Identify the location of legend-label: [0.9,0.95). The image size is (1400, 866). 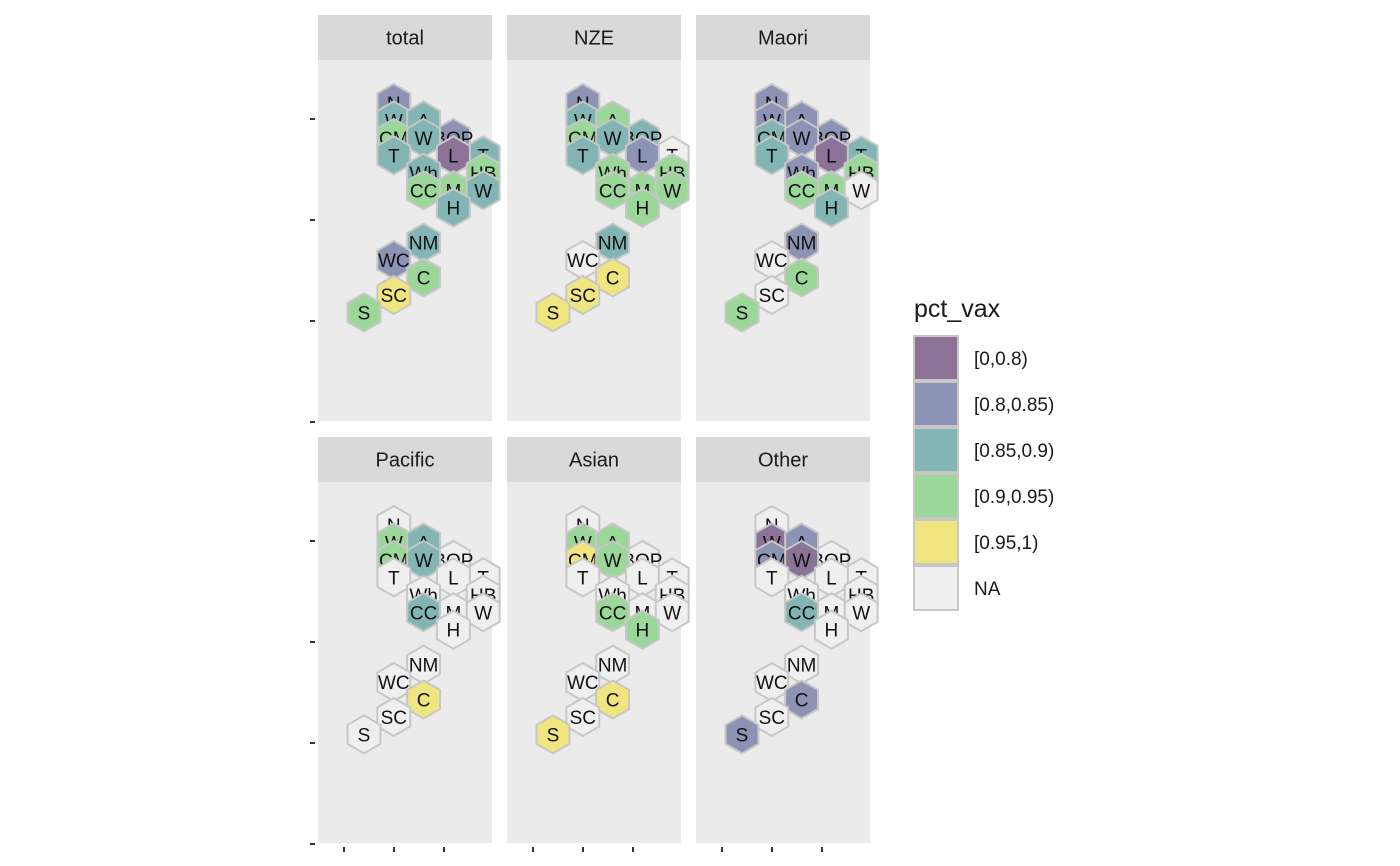
(1014, 497).